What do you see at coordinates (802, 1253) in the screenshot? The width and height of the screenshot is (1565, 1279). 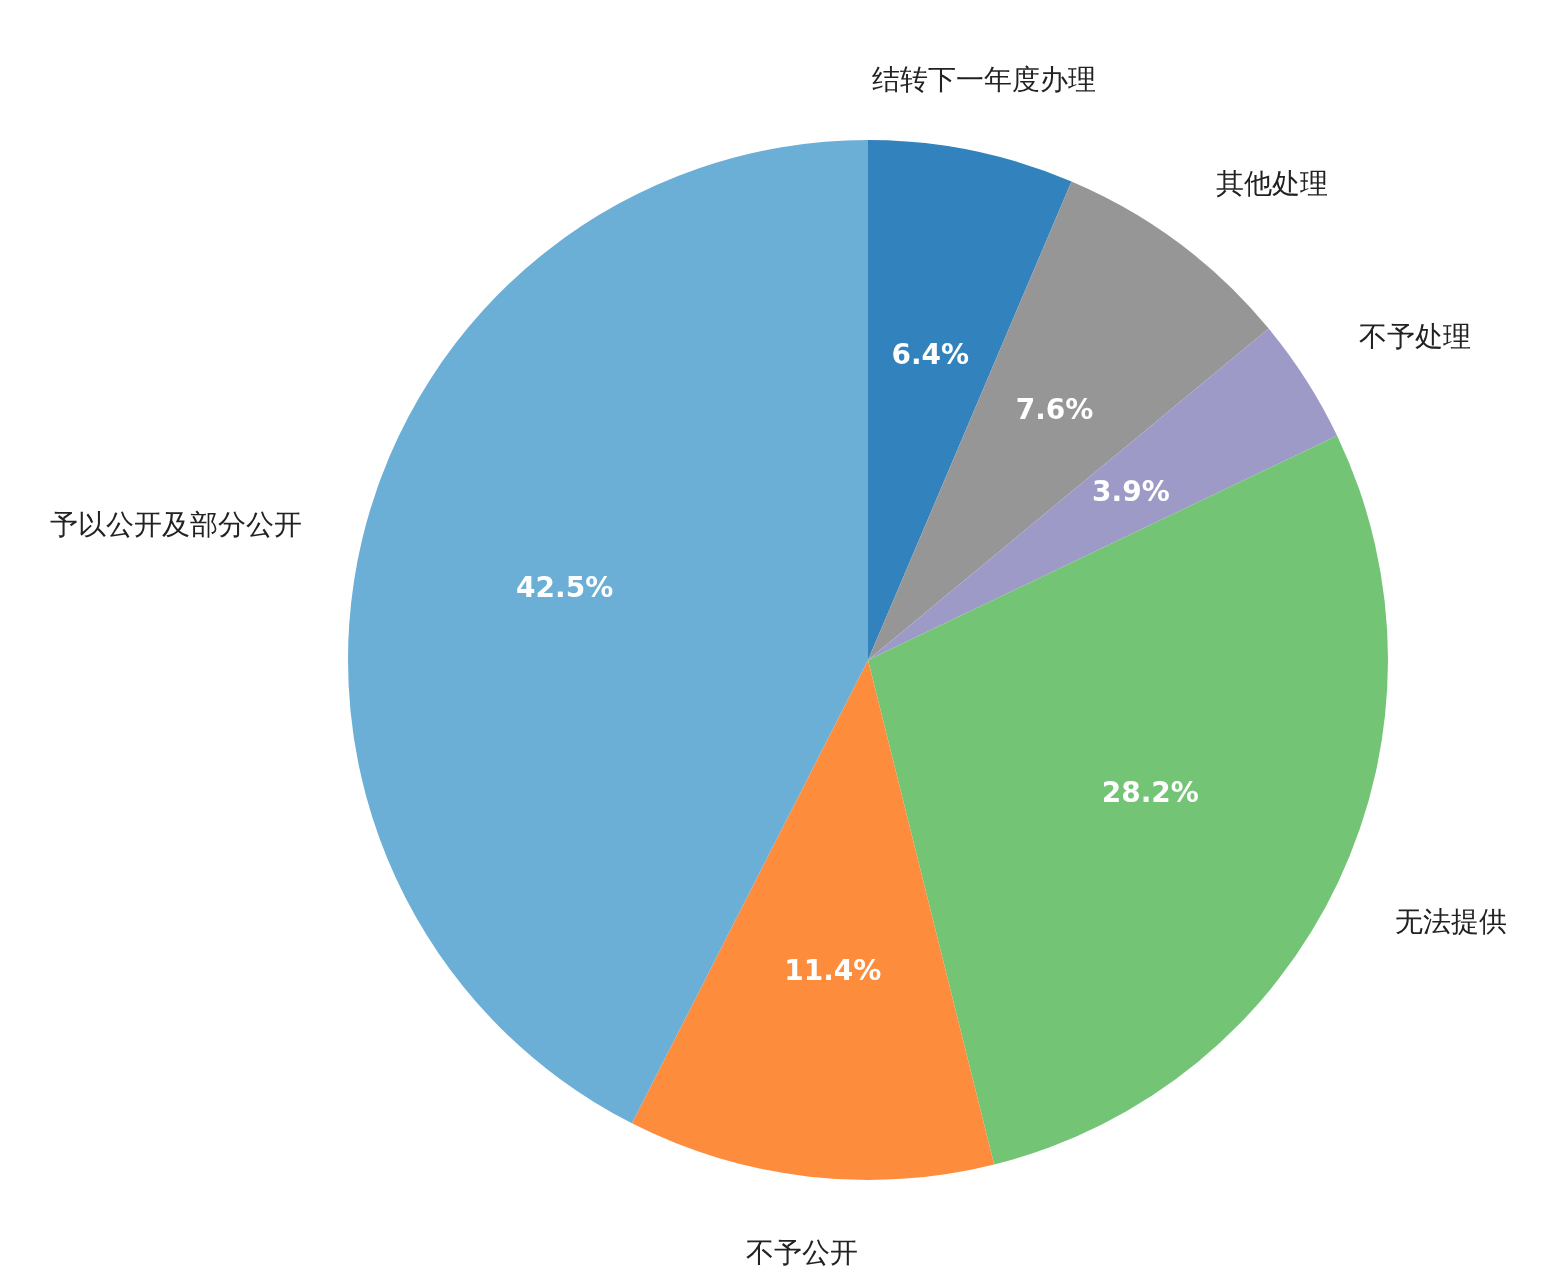 I see `slice-label: 不予公开` at bounding box center [802, 1253].